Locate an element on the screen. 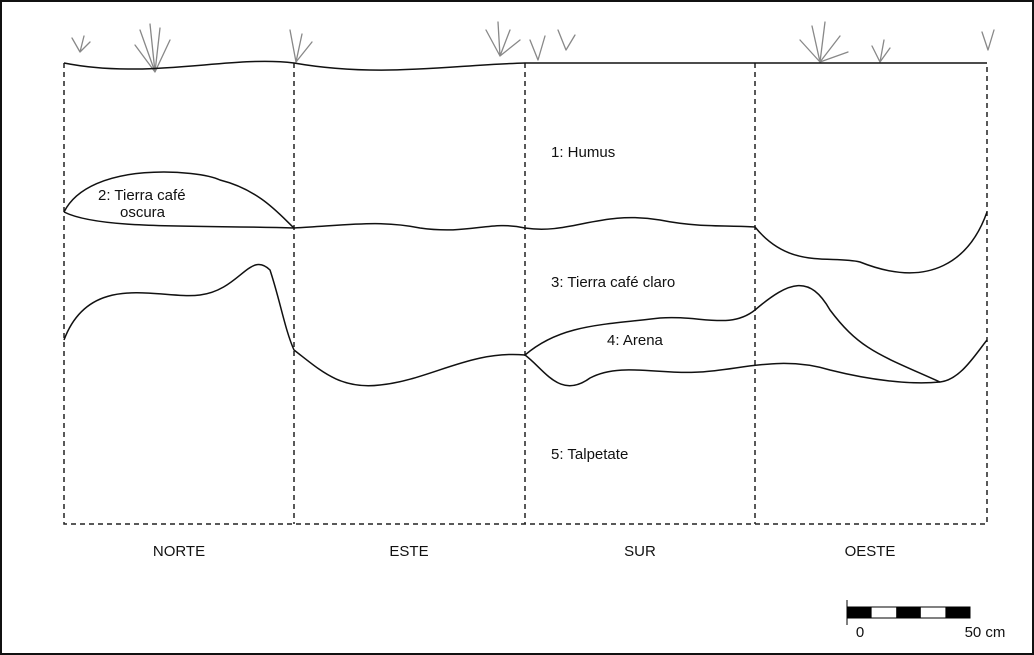 This screenshot has height=655, width=1034. grass is located at coordinates (533, 47).